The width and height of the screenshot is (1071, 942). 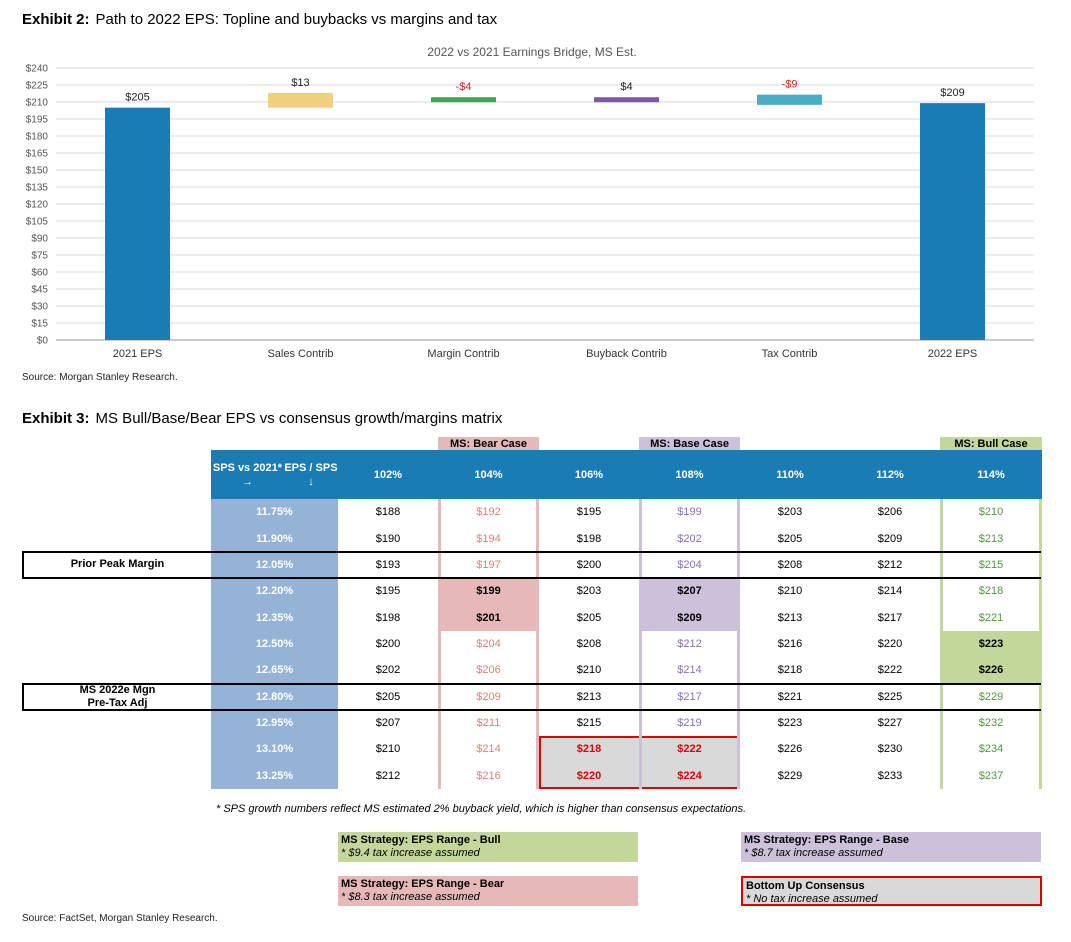 I want to click on reference-box-edge, so click(x=23, y=565).